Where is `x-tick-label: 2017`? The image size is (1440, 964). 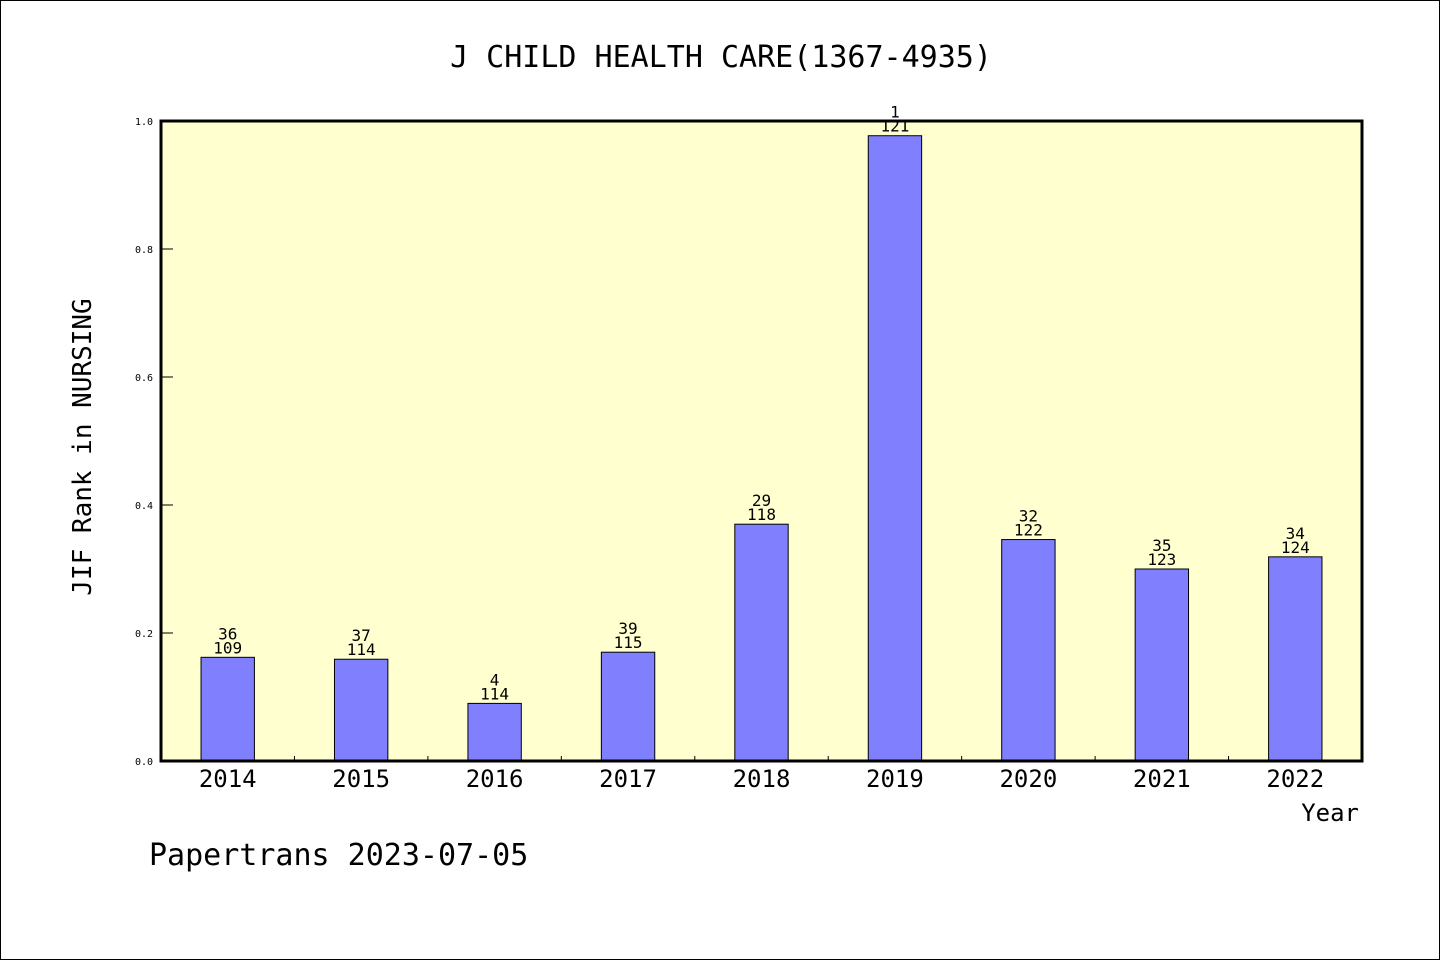 x-tick-label: 2017 is located at coordinates (628, 779).